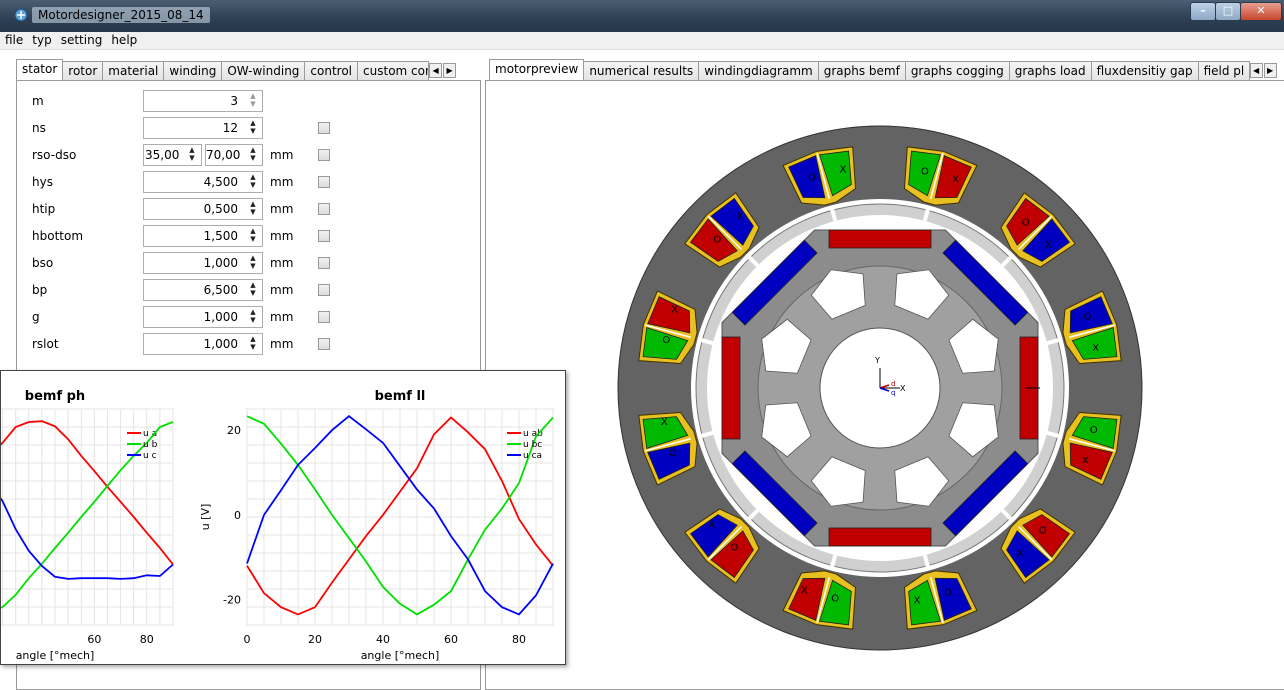 The width and height of the screenshot is (1284, 690). I want to click on param-input-bp: 6,500 ▲▼, so click(203, 290).